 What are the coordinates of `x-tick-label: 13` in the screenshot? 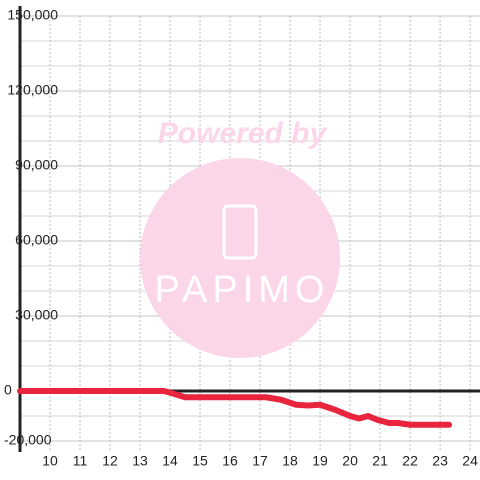 It's located at (140, 461).